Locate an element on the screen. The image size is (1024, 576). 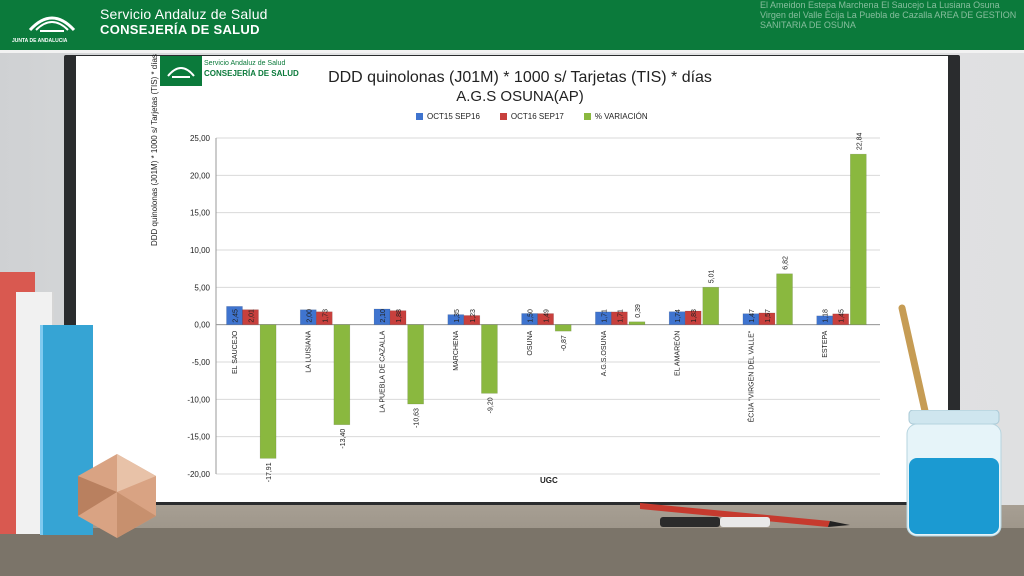
data-label: 22,84 is located at coordinates (859, 142).